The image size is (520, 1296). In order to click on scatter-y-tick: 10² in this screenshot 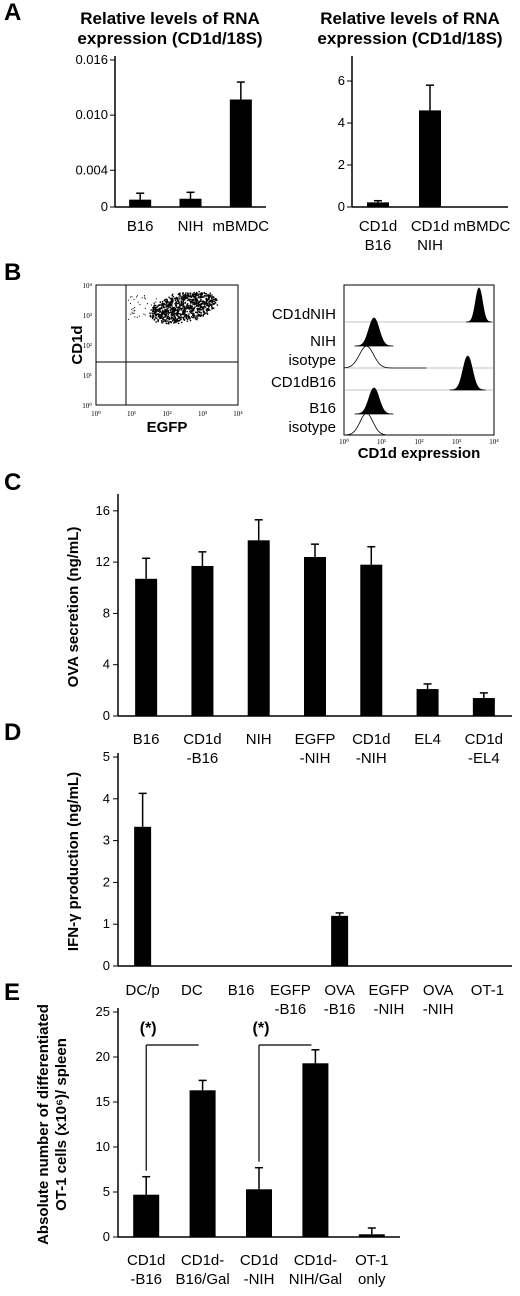, I will do `click(87, 346)`.